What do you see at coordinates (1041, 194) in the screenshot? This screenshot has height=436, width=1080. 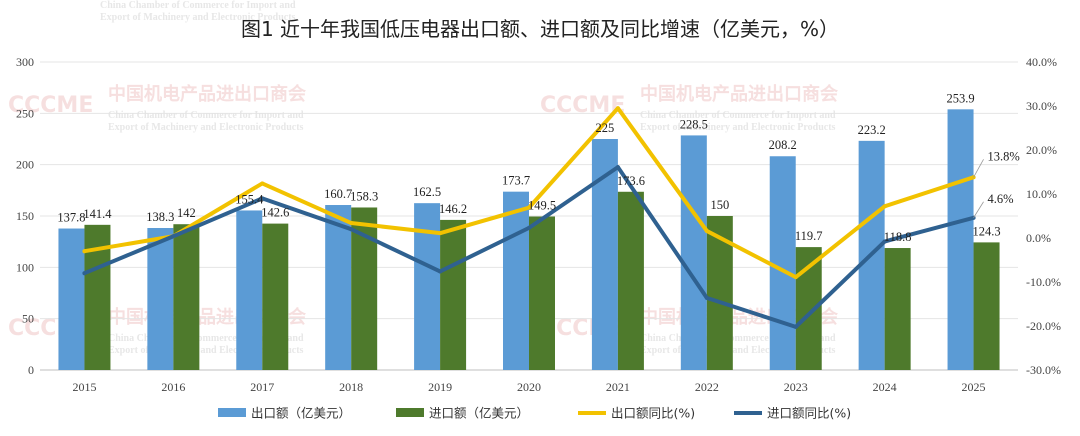 I see `y-right-tick: 10.0%` at bounding box center [1041, 194].